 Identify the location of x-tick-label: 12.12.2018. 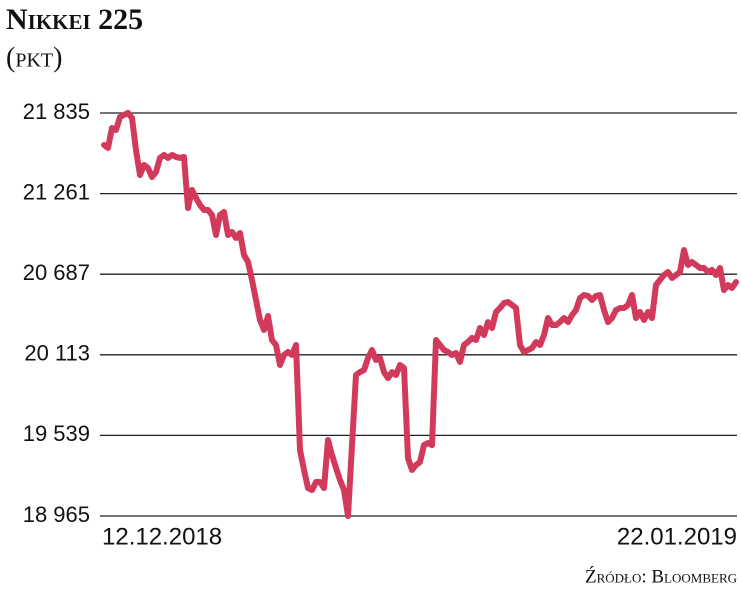
(162, 536).